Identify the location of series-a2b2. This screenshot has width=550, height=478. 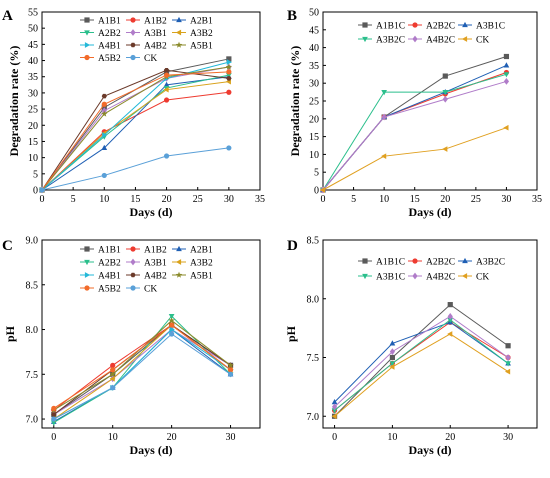
(135, 133).